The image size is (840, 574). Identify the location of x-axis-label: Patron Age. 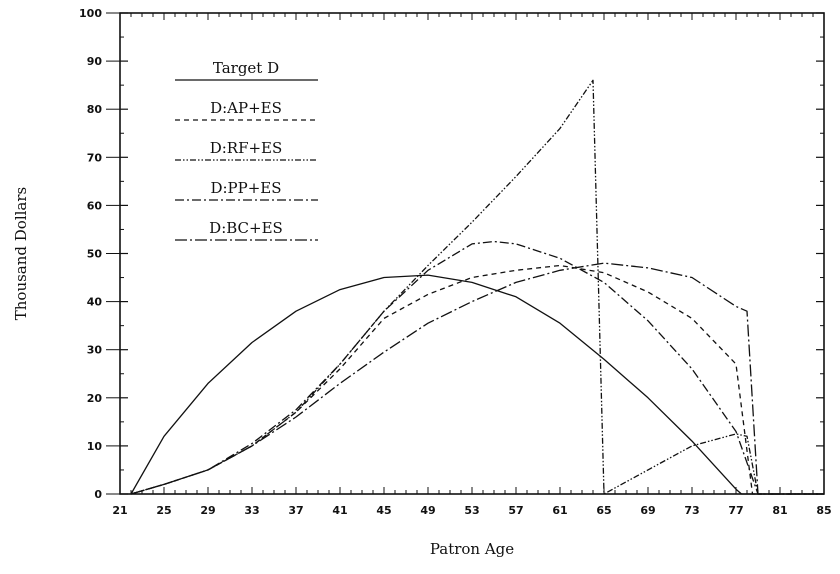
(472, 549).